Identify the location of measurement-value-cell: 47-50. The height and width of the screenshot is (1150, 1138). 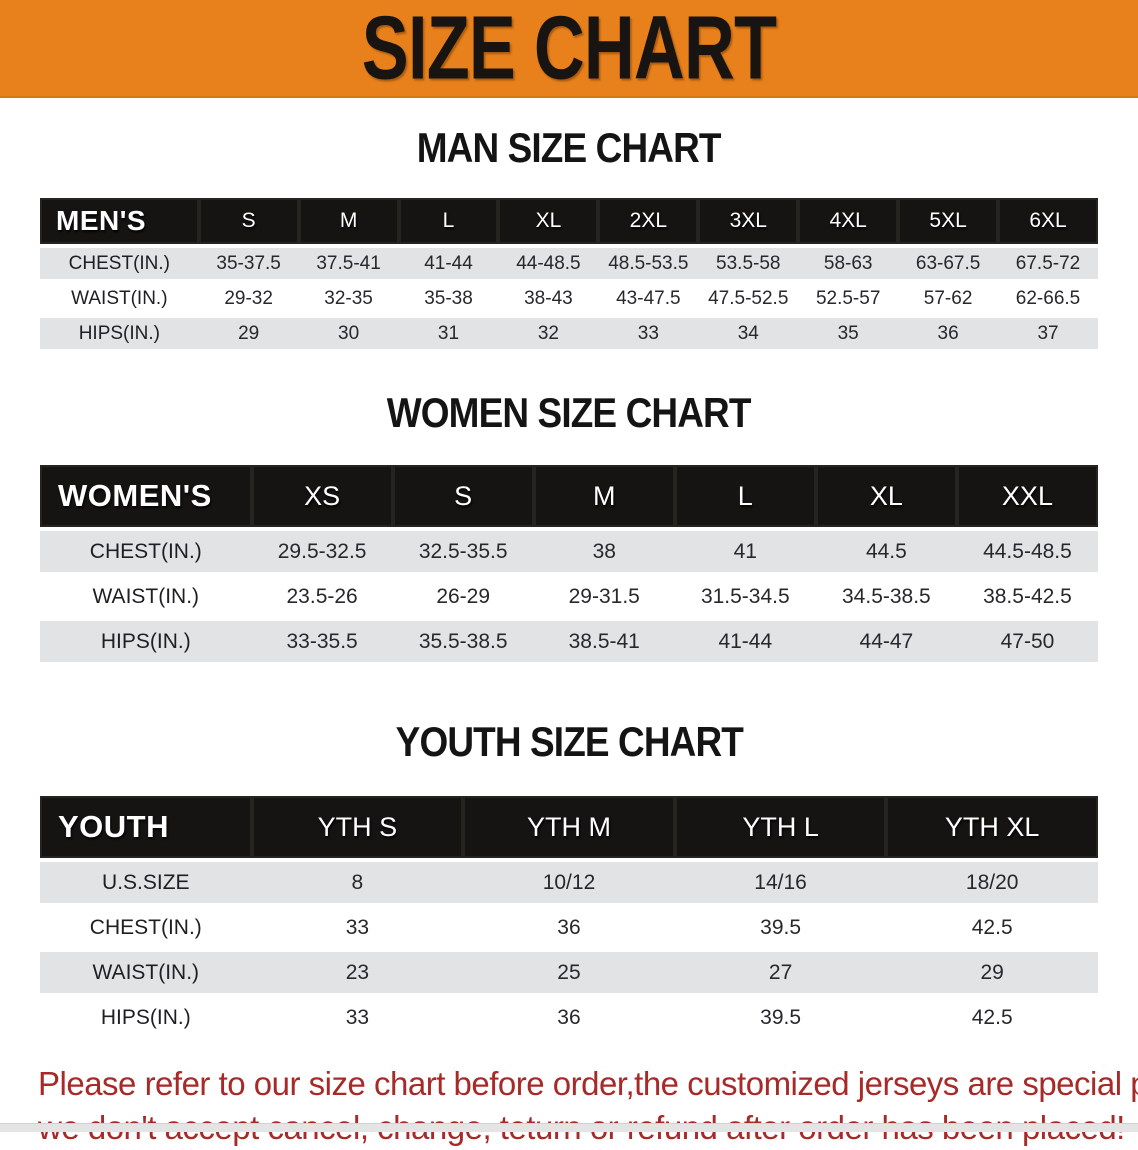
(1027, 641).